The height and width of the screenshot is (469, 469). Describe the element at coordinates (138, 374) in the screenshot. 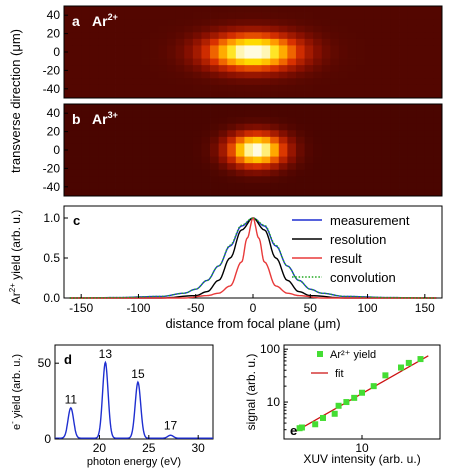

I see `harmonic-label: 15` at that location.